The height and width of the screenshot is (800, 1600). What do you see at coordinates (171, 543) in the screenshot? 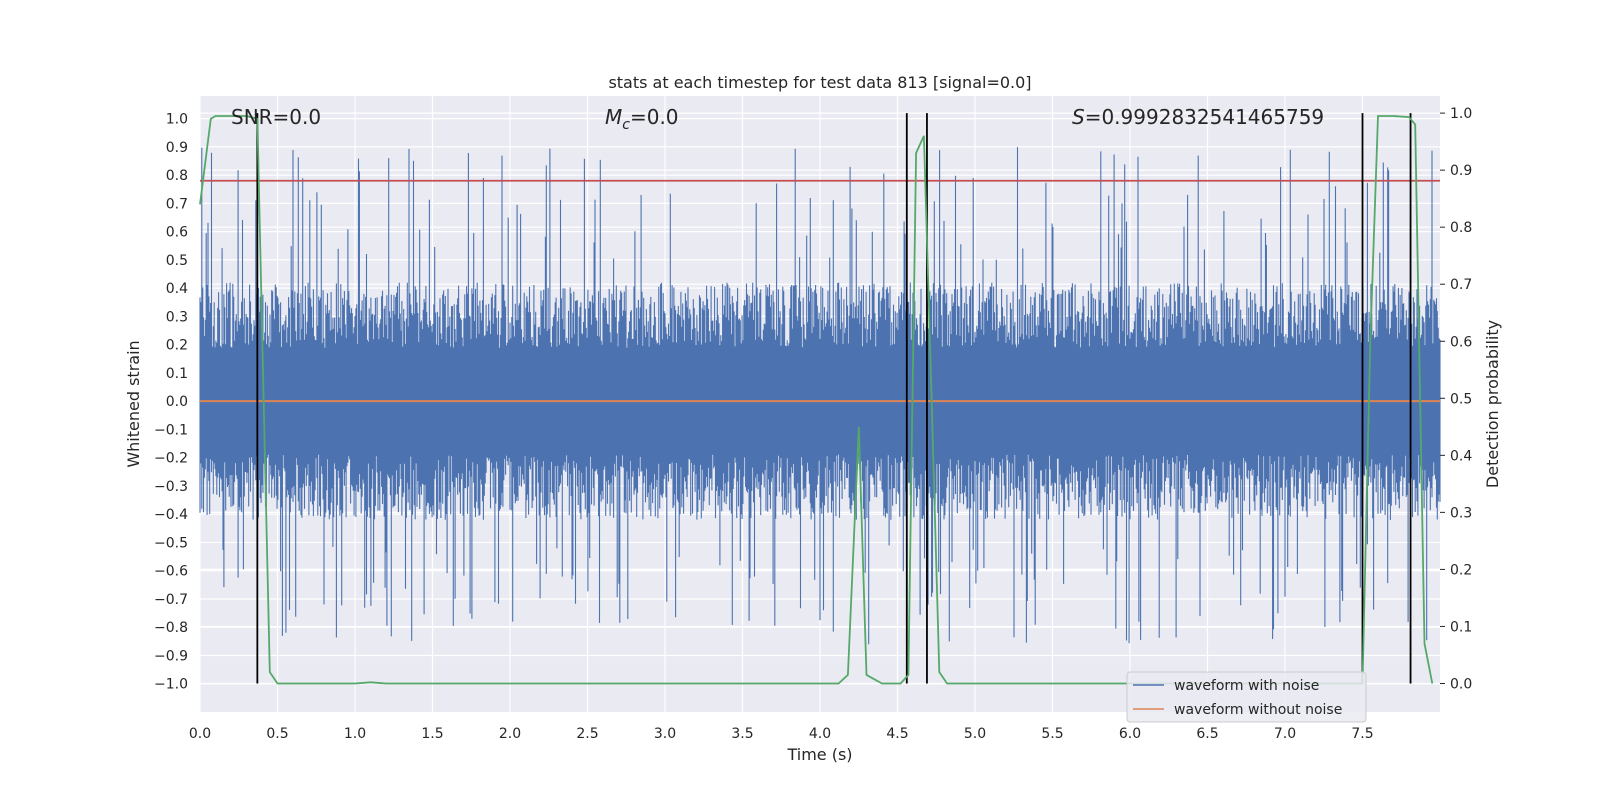
I see `y-left-tick-label: −0.5` at bounding box center [171, 543].